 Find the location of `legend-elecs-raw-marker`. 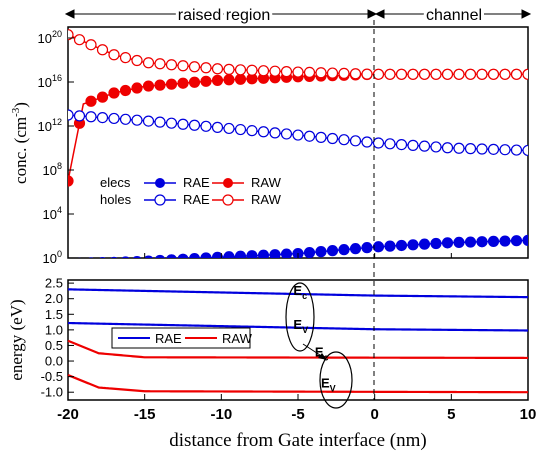

legend-elecs-raw-marker is located at coordinates (228, 183).